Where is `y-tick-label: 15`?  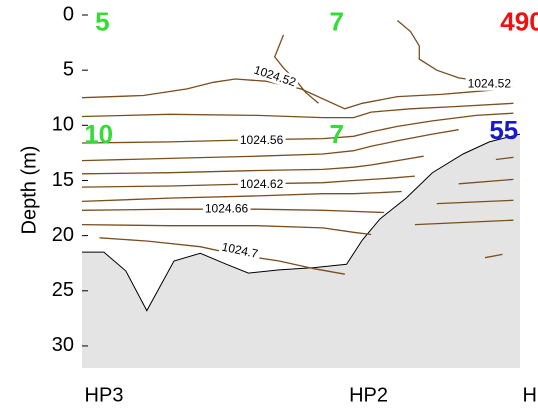 y-tick-label: 15 is located at coordinates (63, 180).